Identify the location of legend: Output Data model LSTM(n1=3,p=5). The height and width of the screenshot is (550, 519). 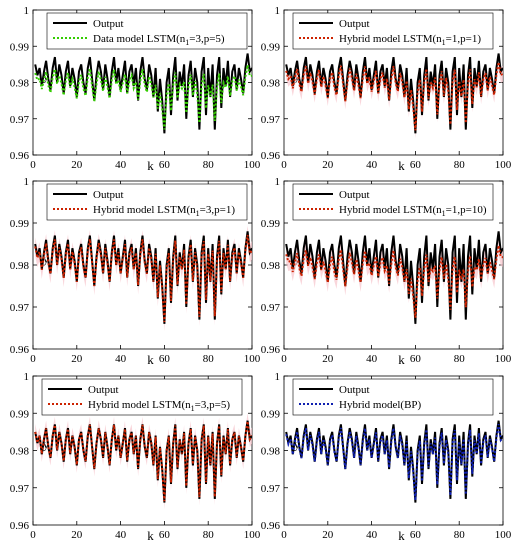
(147, 31).